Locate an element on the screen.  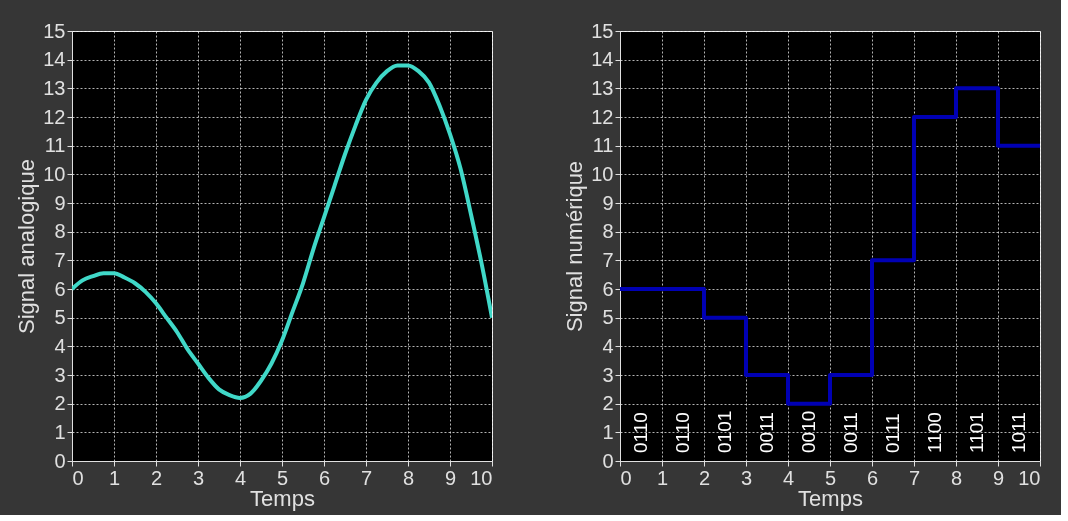
annotation: 0010 is located at coordinates (808, 431).